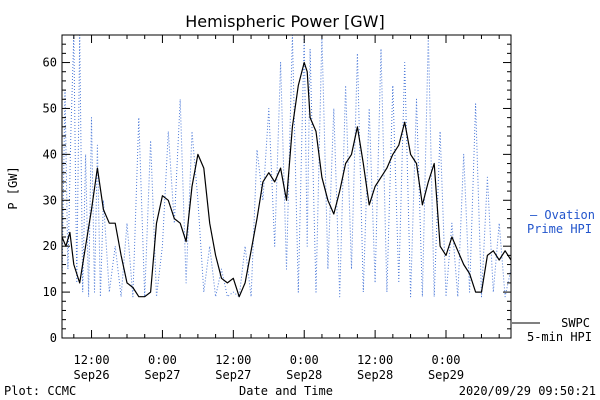 The width and height of the screenshot is (600, 400). Describe the element at coordinates (286, 391) in the screenshot. I see `x-axis-label: Date and Time` at that location.